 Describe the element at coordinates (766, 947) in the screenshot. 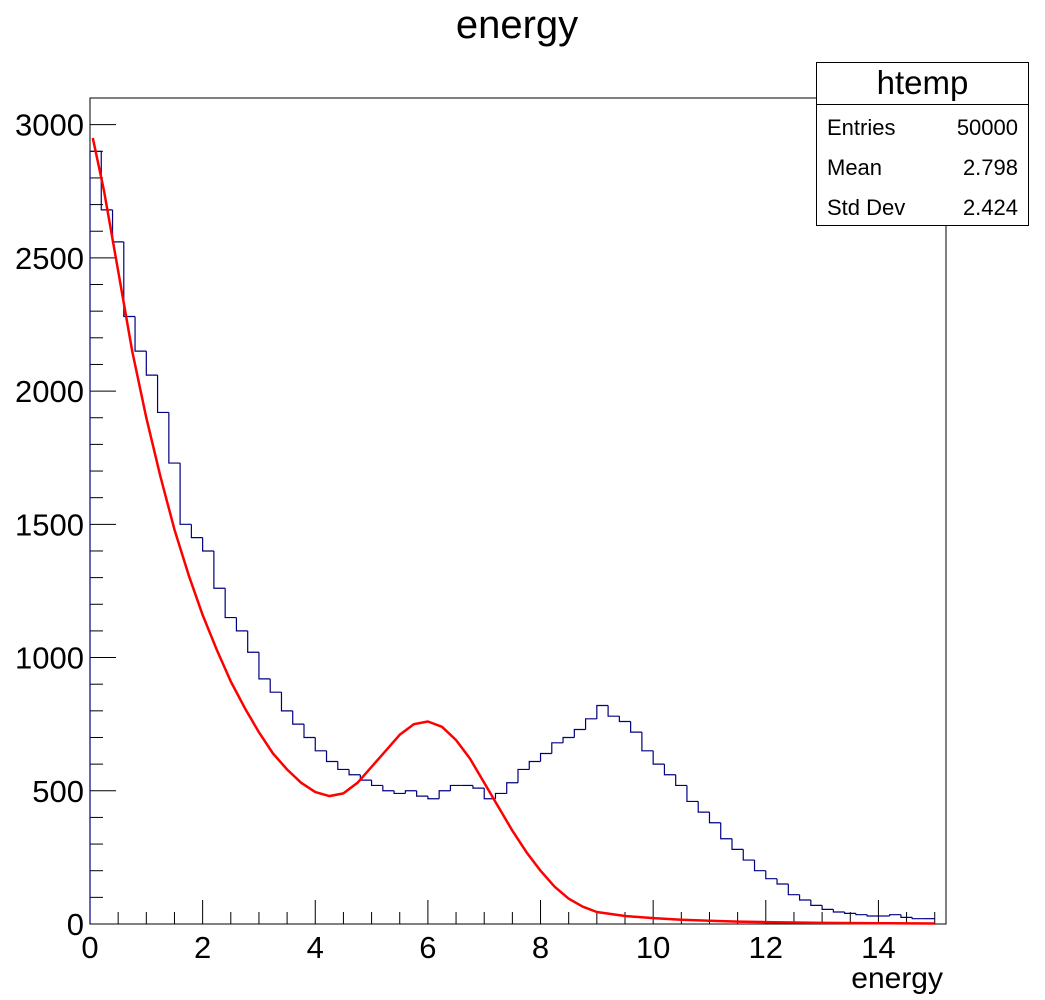

I see `x-tick-label: 12` at that location.